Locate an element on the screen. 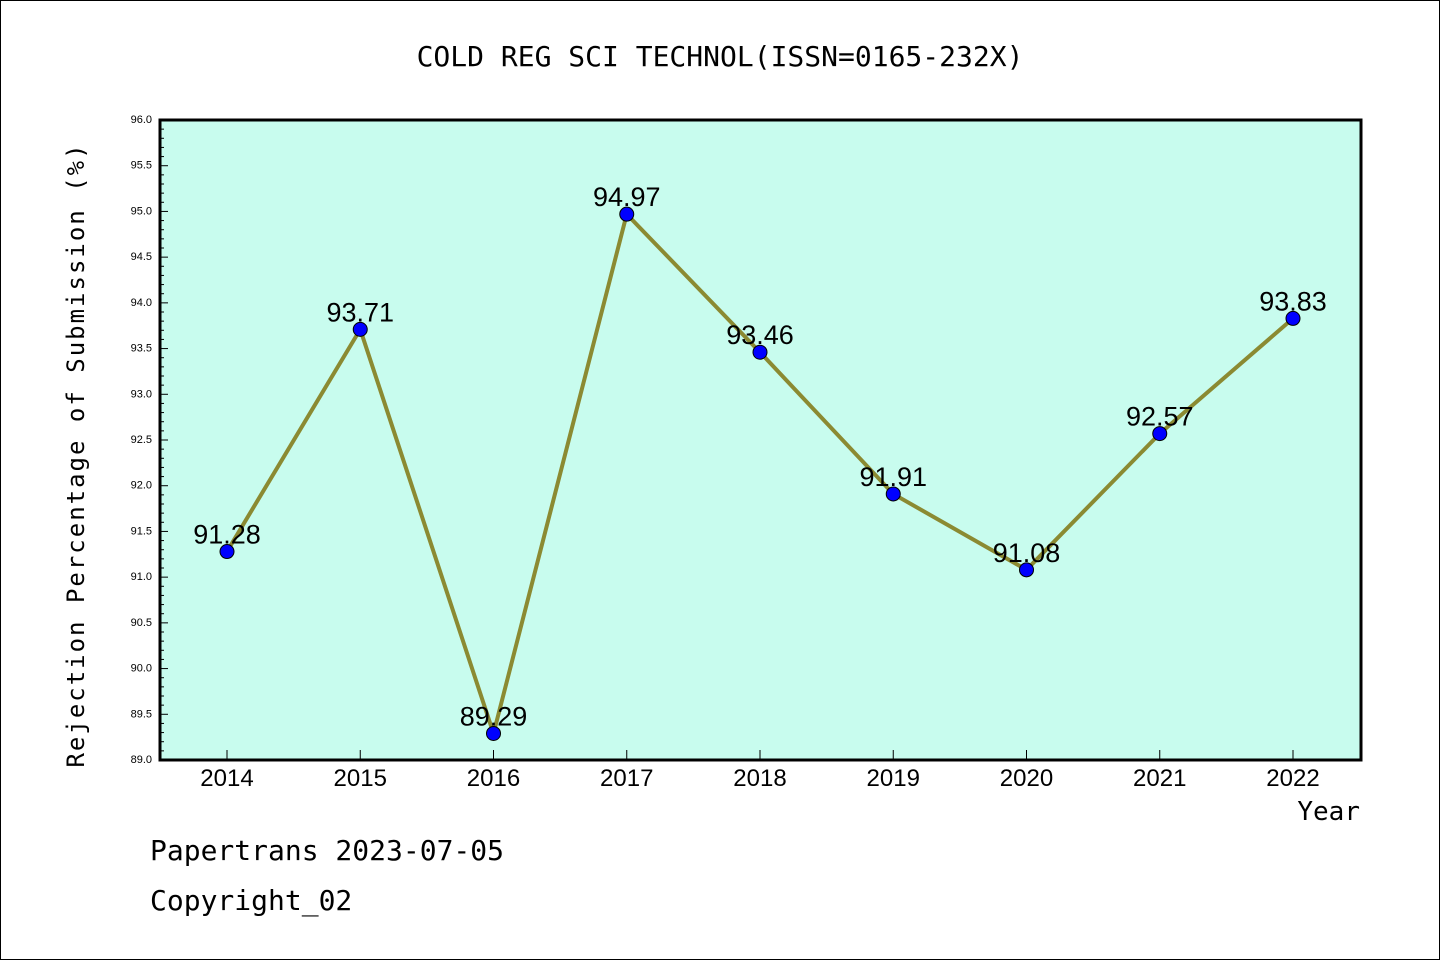 The image size is (1440, 960). y-tick-label: 90.5 is located at coordinates (141, 623).